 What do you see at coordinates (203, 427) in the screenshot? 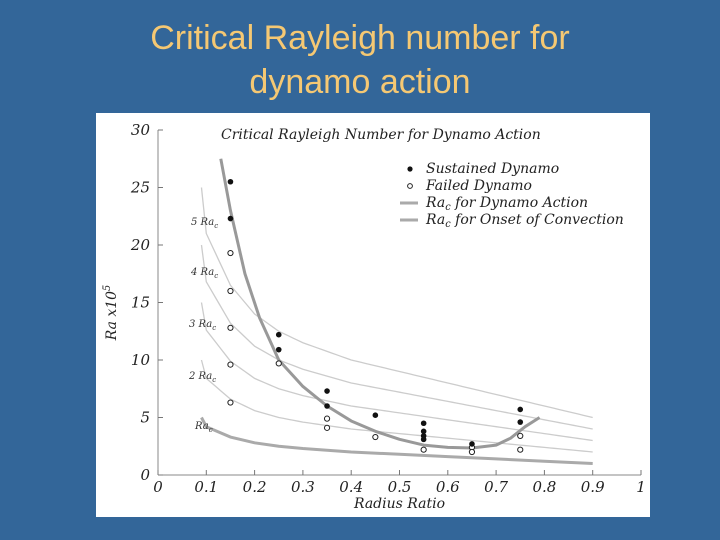
I see `onset-multiple-label: Rac` at bounding box center [203, 427].